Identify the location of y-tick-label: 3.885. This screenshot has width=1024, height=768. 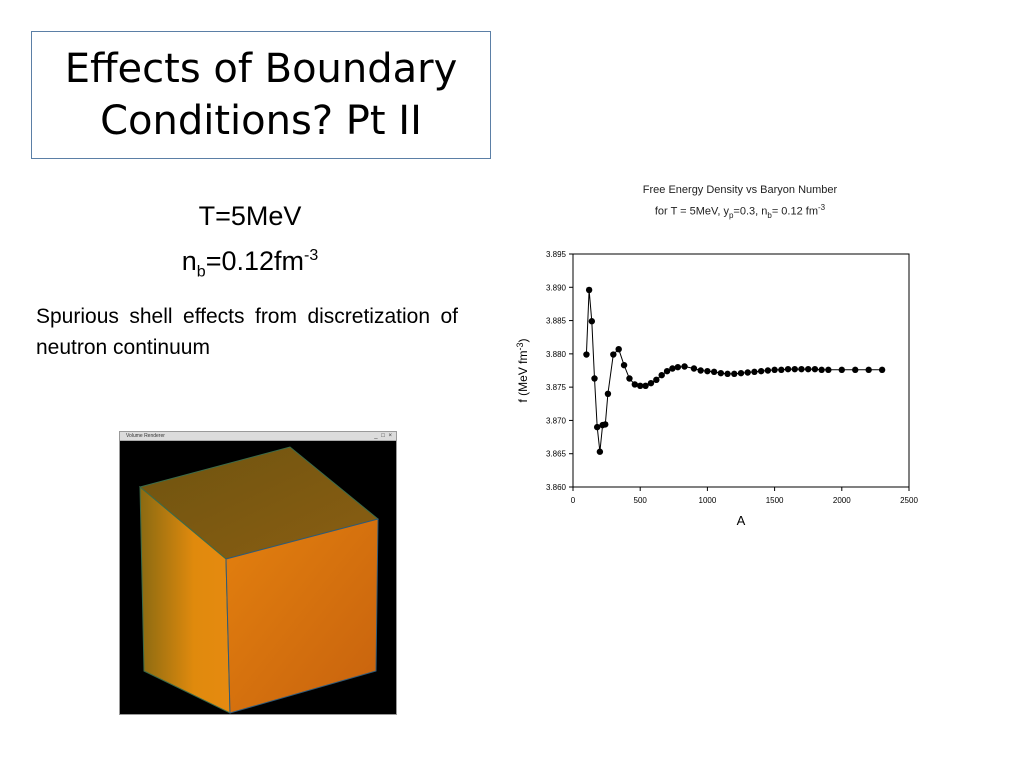
(556, 321).